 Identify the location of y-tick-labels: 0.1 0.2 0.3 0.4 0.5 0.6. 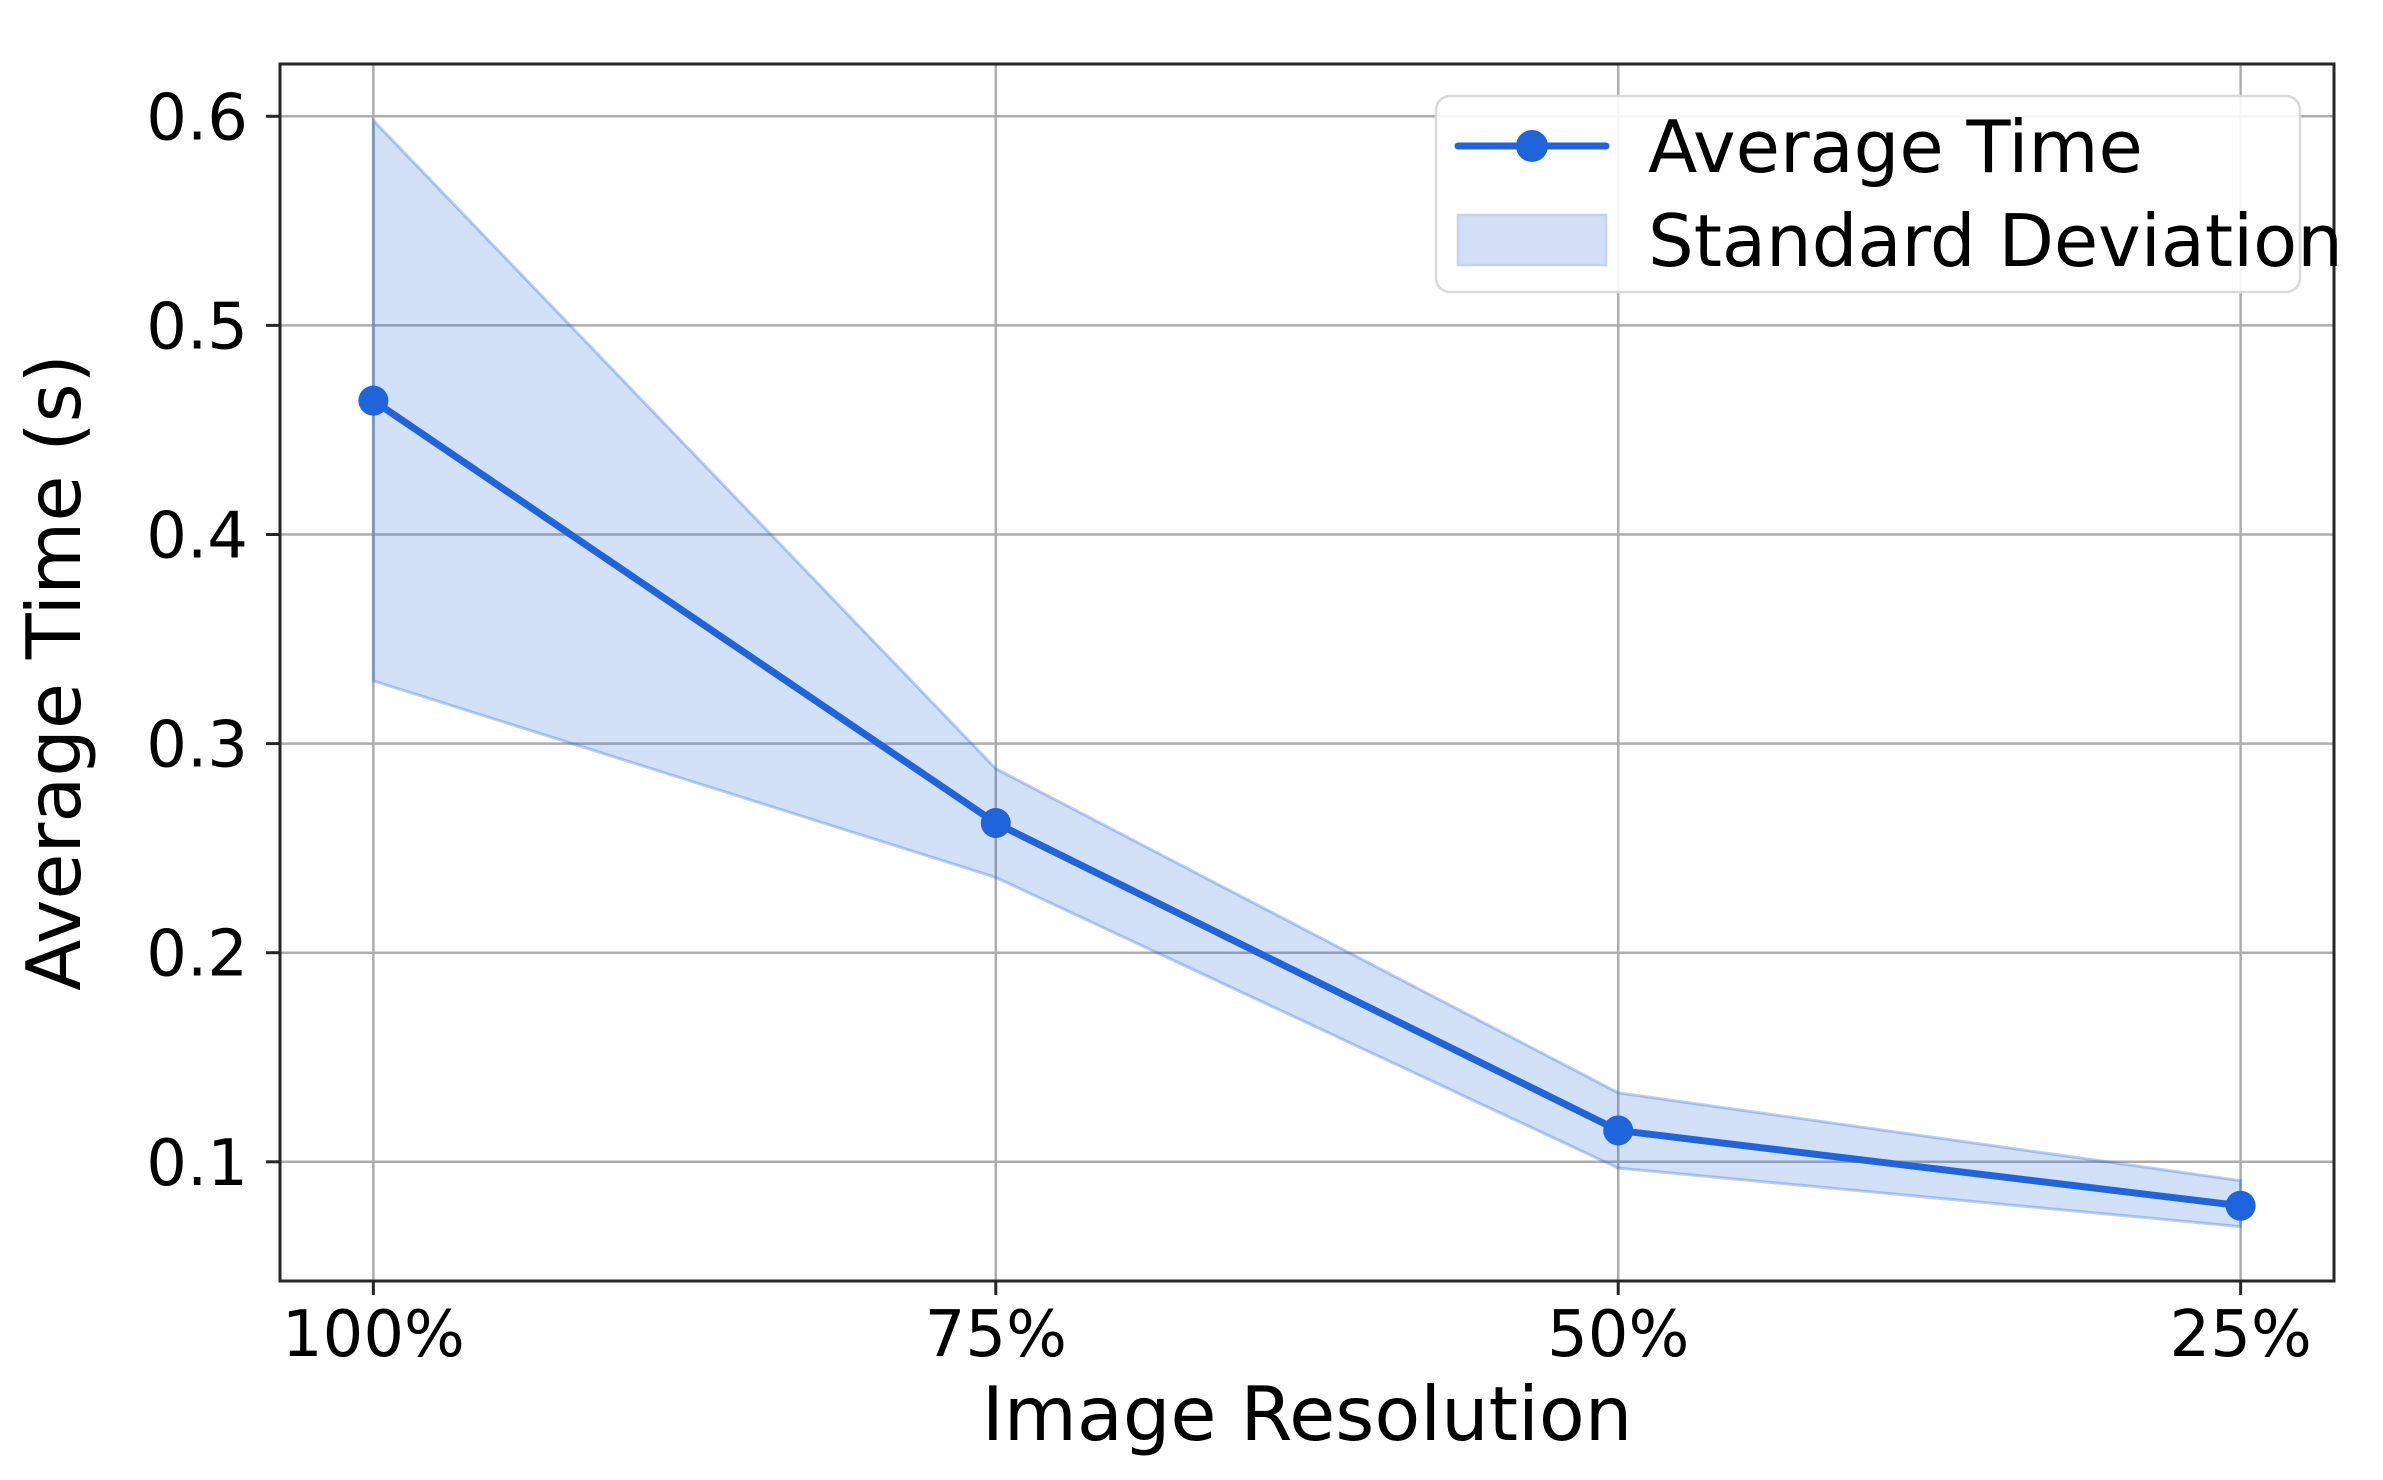
(197, 641).